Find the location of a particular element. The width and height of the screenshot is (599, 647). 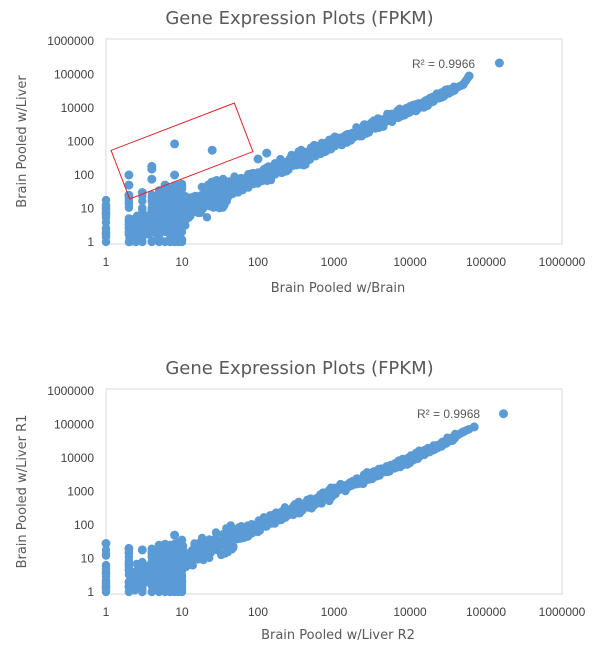

r-squared-label: R² = 0.9968 is located at coordinates (448, 414).